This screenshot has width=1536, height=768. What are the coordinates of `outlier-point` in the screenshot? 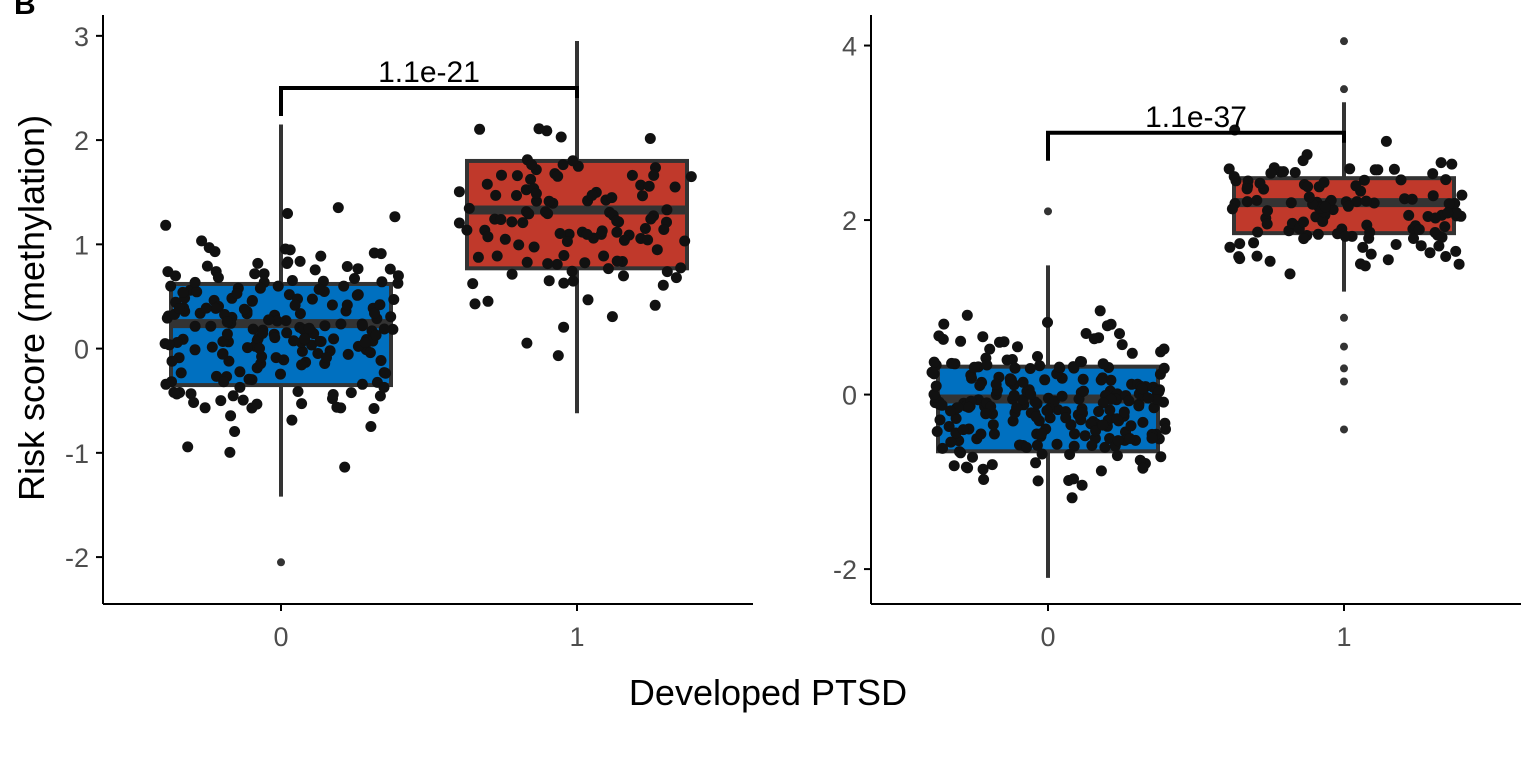 It's located at (1344, 381).